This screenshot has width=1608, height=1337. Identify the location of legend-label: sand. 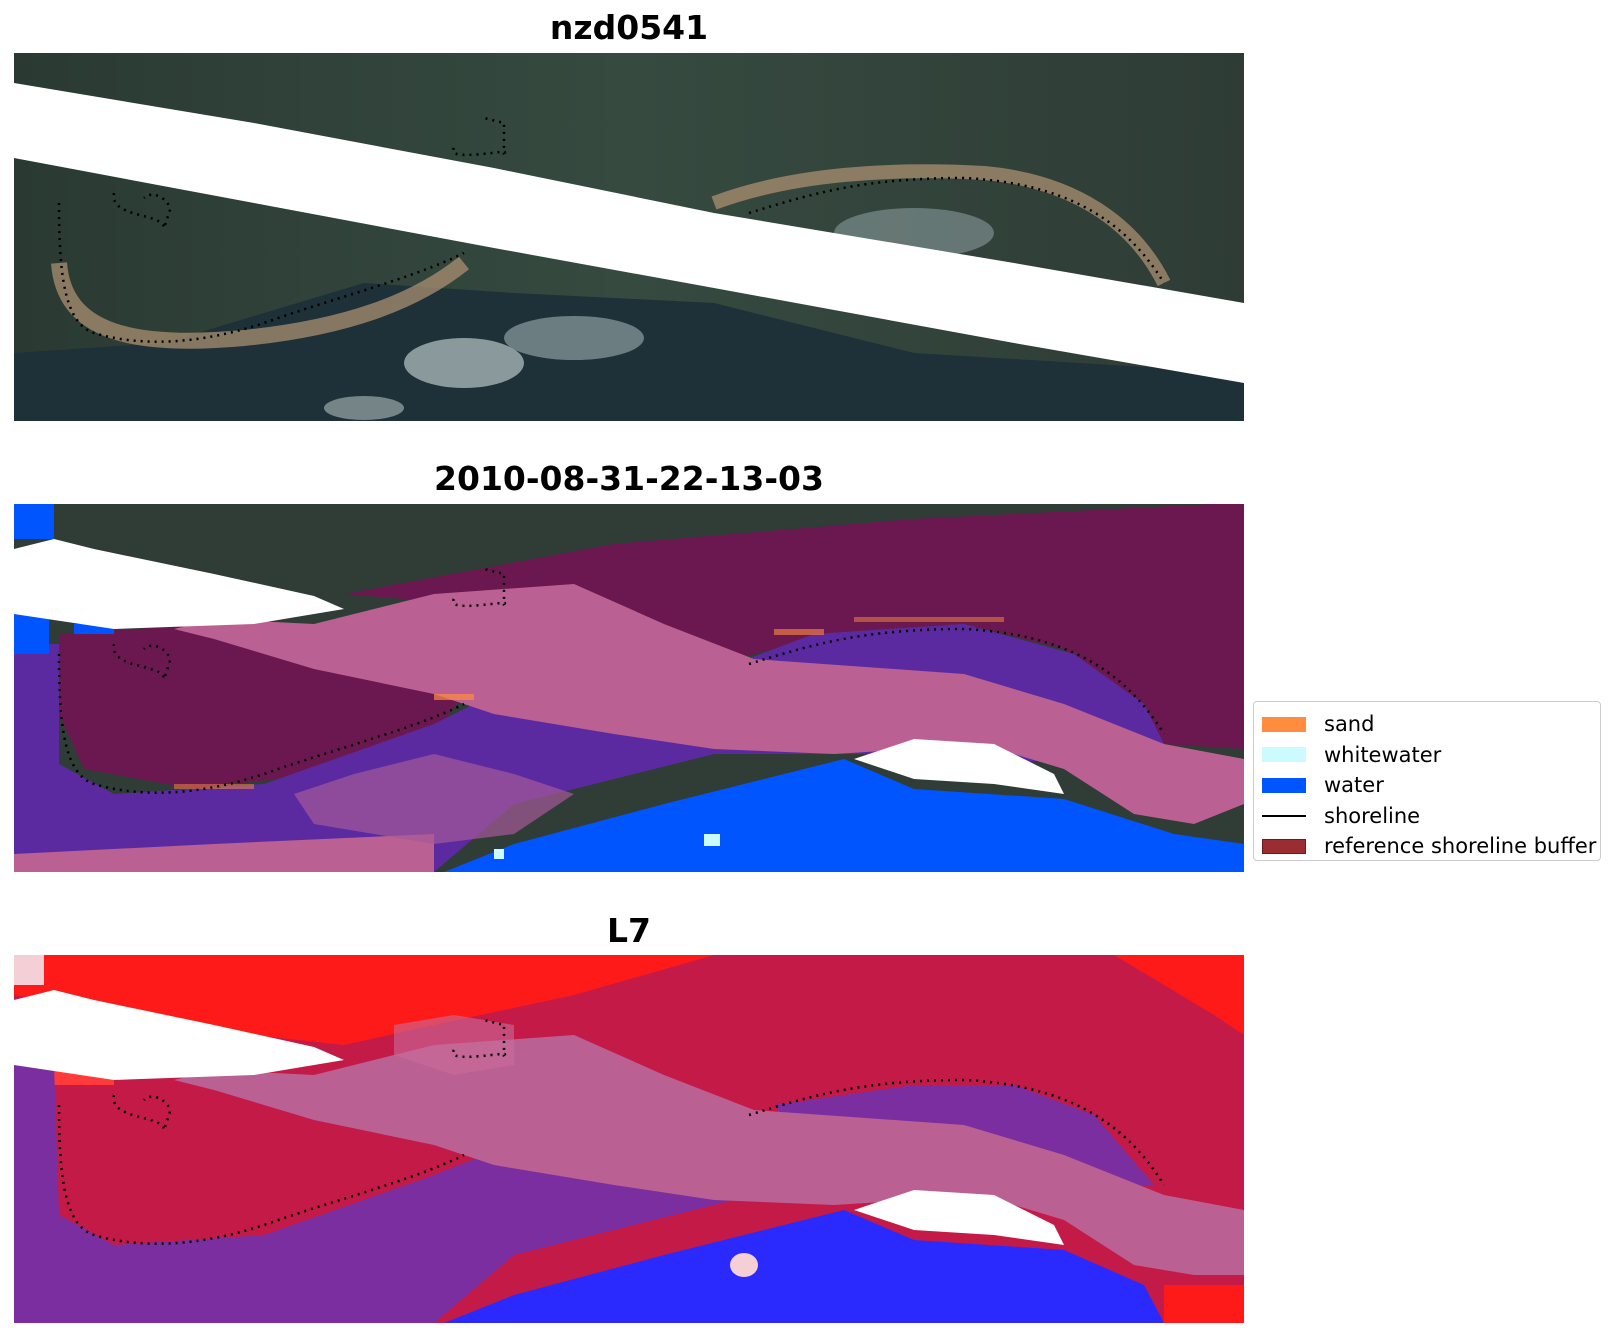
(1349, 724).